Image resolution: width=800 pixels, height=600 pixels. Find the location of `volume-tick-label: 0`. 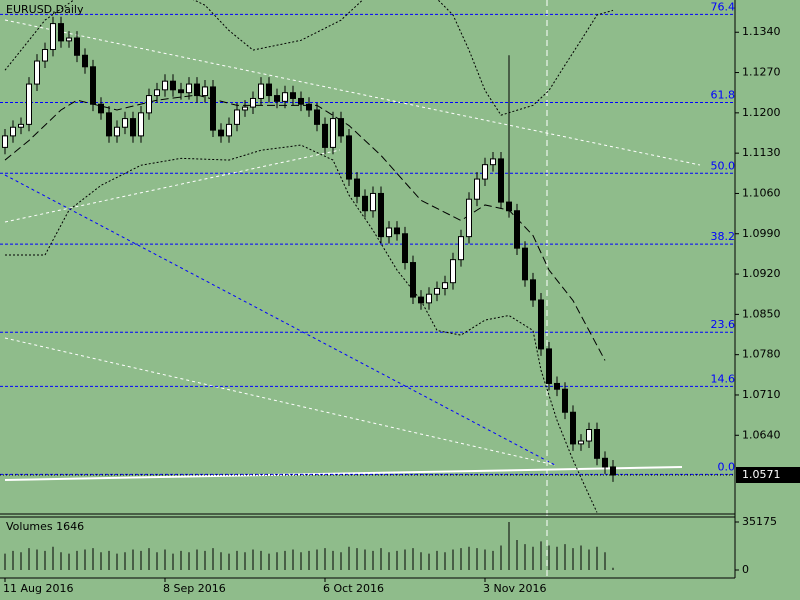

volume-tick-label: 0 is located at coordinates (745, 569).